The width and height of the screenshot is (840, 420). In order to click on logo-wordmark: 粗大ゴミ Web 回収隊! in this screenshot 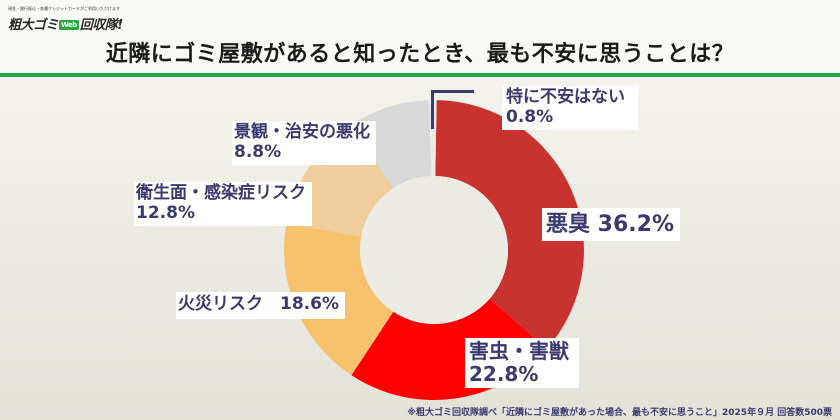, I will do `click(65, 23)`.